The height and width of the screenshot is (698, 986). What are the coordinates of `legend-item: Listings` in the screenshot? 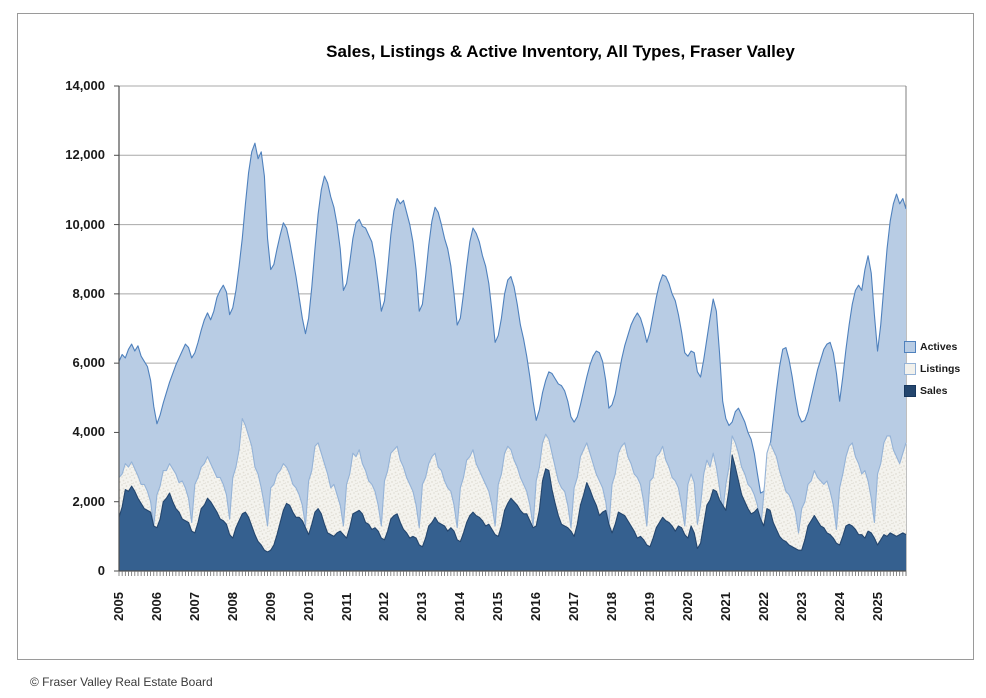 It's located at (932, 369).